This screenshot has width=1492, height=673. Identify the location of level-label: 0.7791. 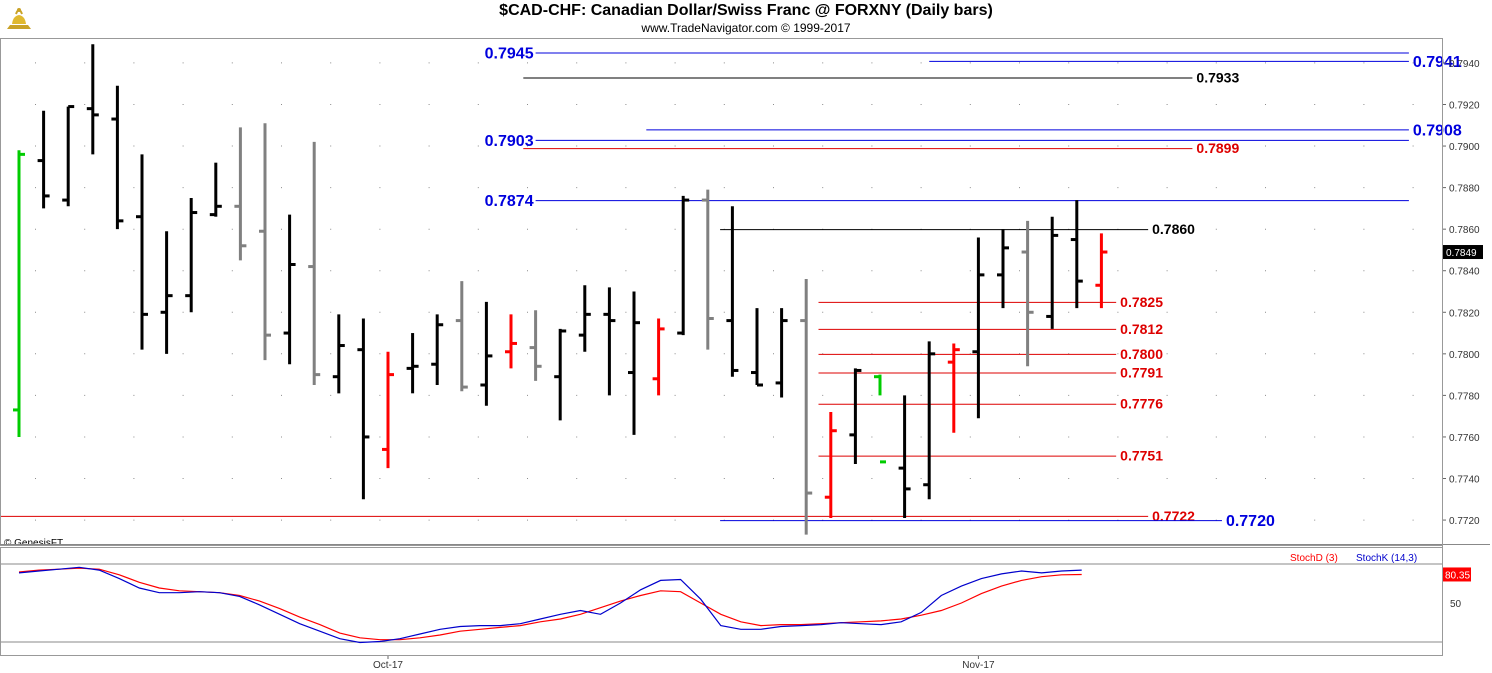
(1141, 373).